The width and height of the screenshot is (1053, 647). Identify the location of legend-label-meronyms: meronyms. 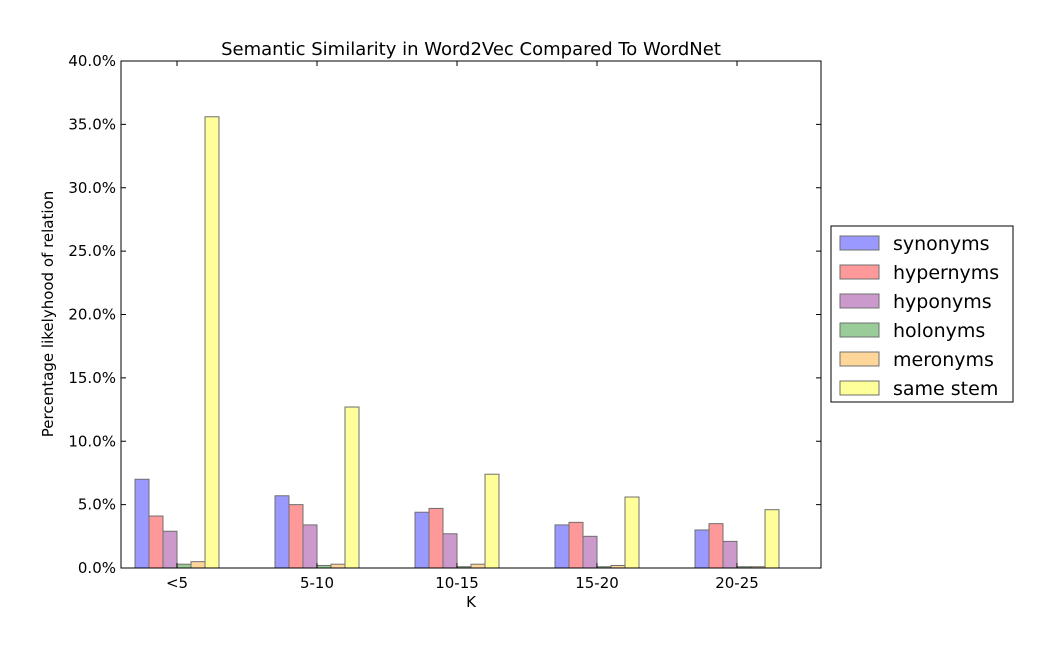
(943, 360).